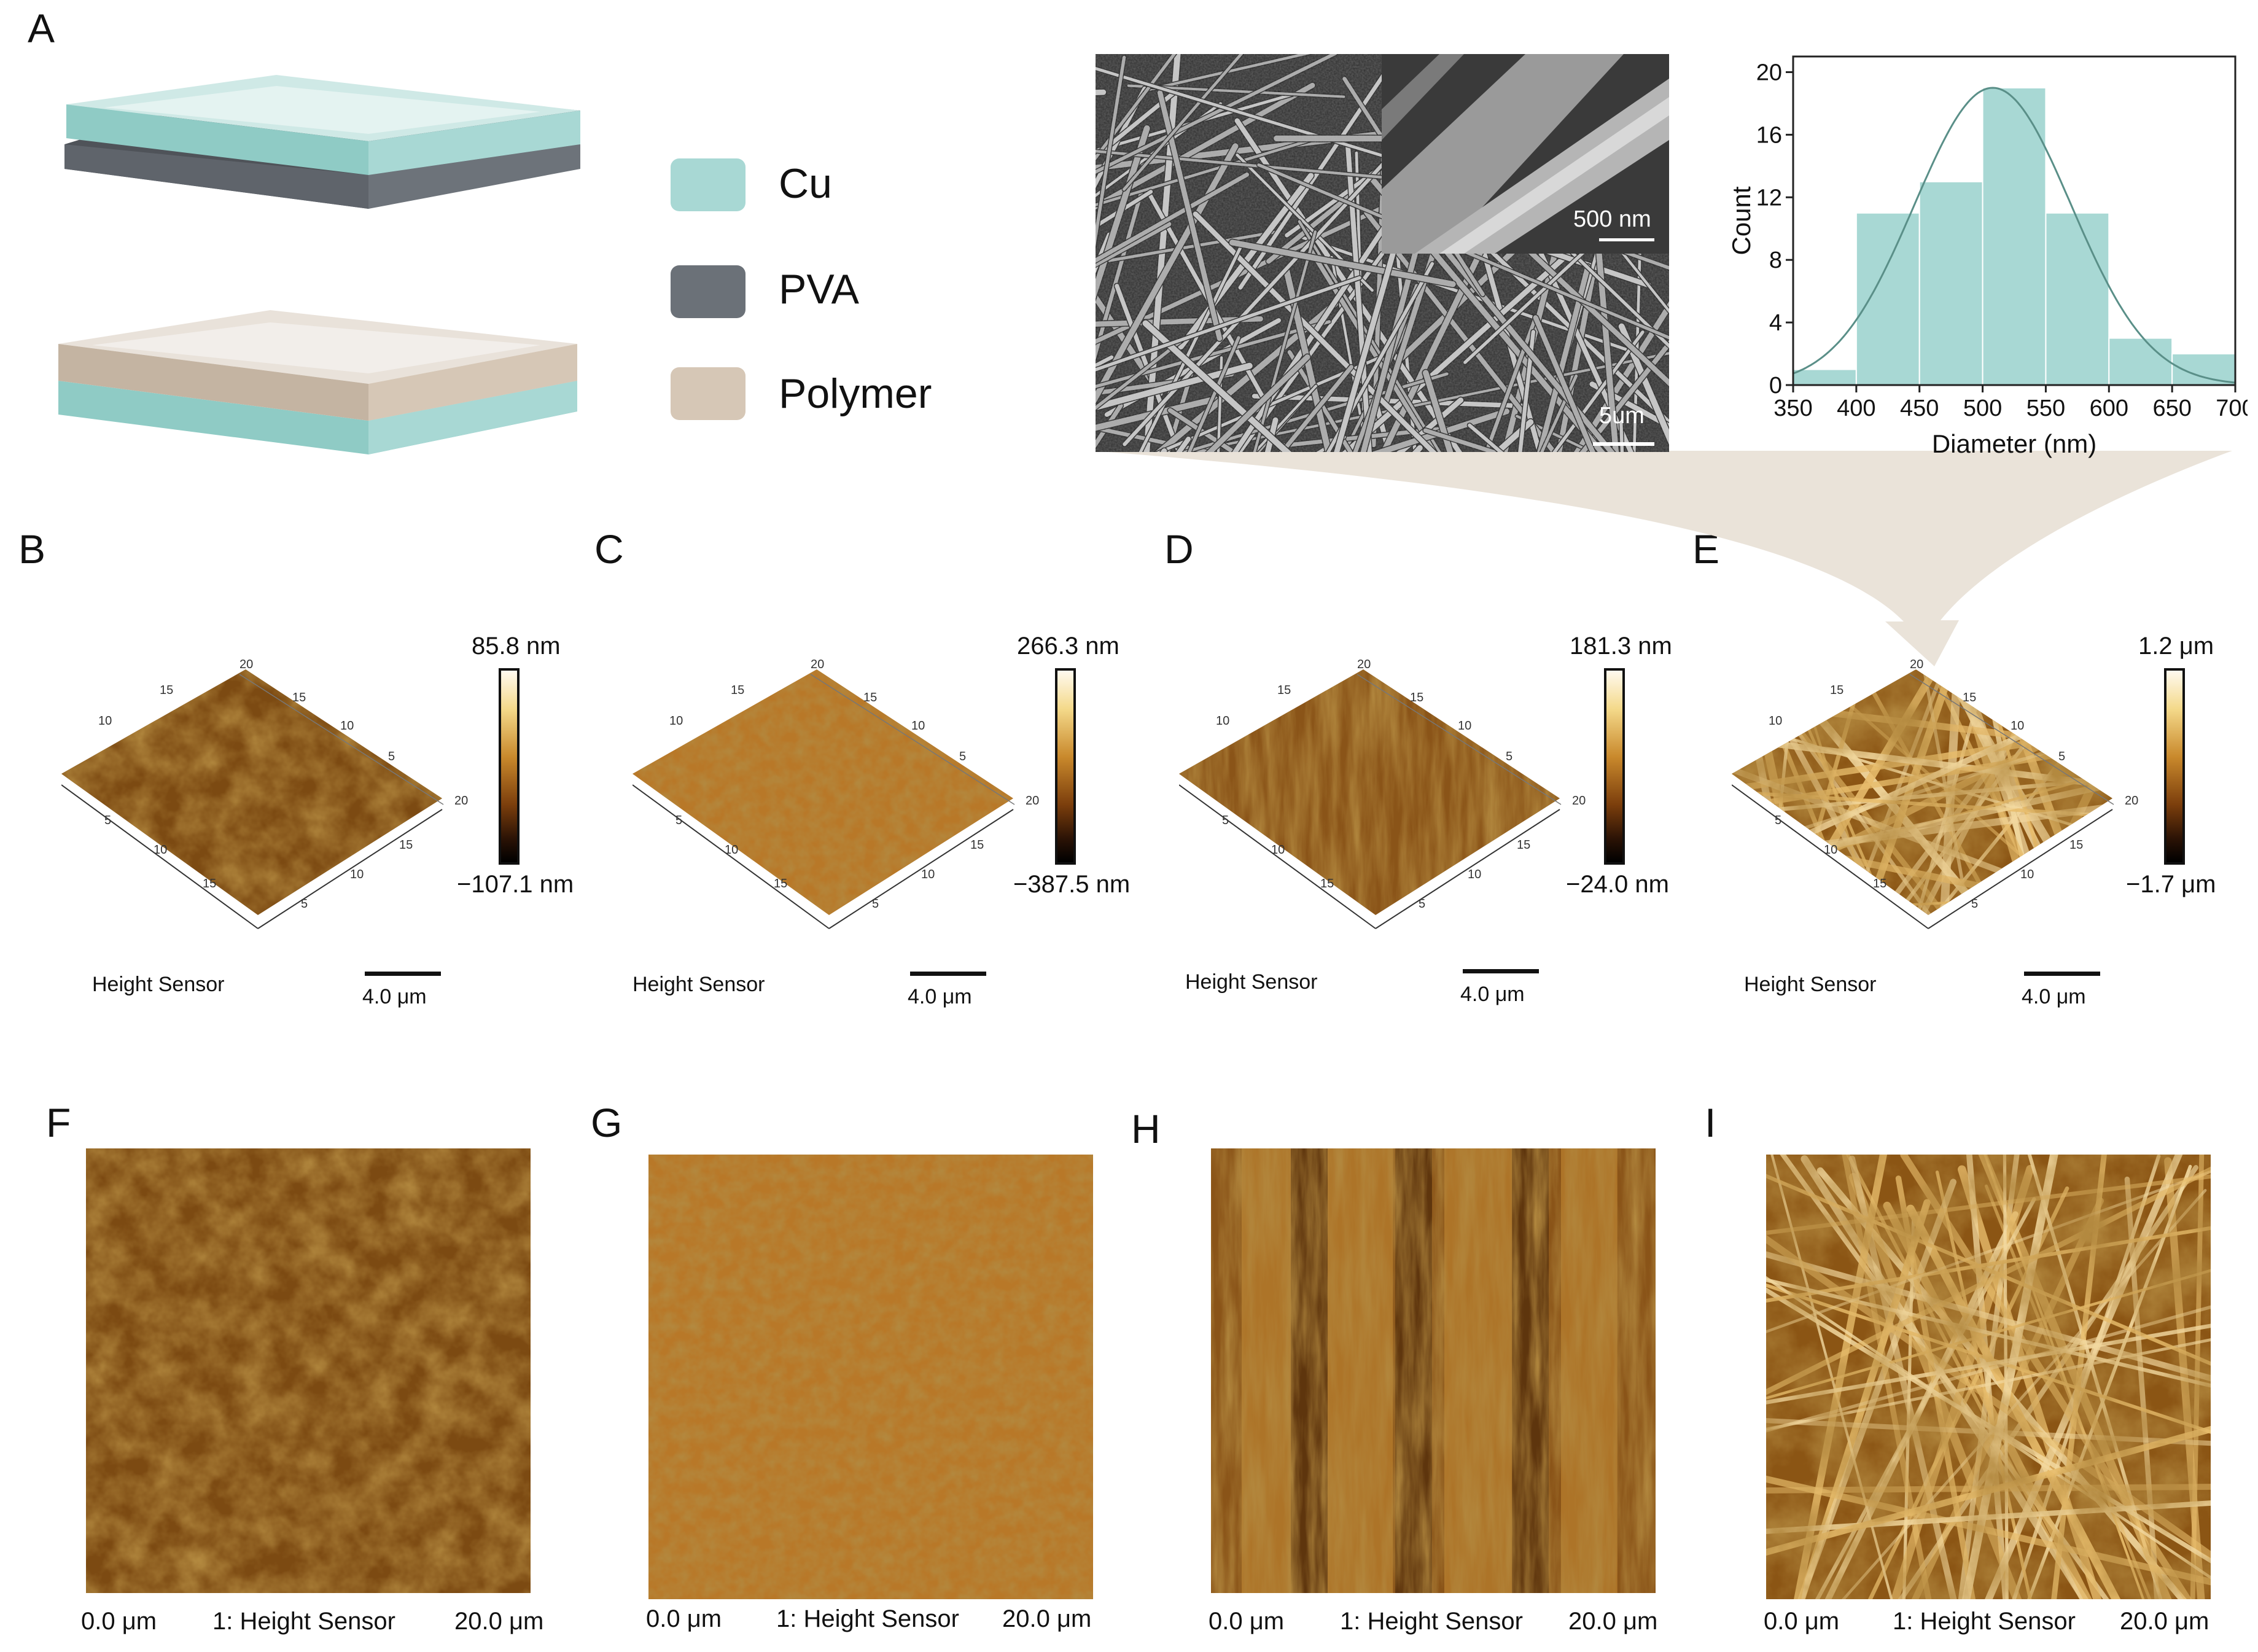 This screenshot has height=1652, width=2258. I want to click on panel-label-g: G, so click(607, 1122).